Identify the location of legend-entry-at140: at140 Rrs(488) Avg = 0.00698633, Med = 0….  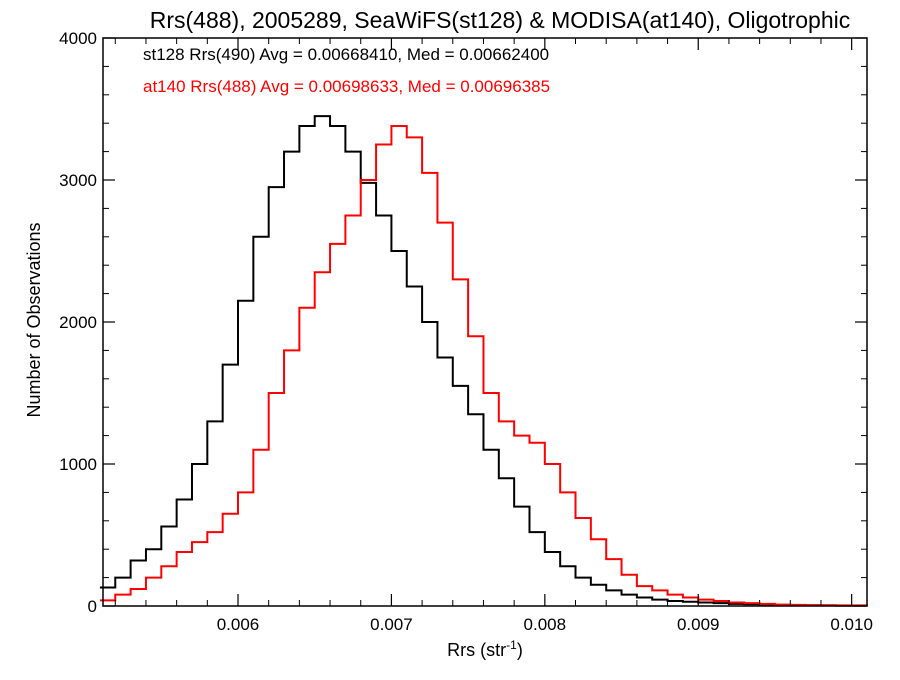
(346, 86).